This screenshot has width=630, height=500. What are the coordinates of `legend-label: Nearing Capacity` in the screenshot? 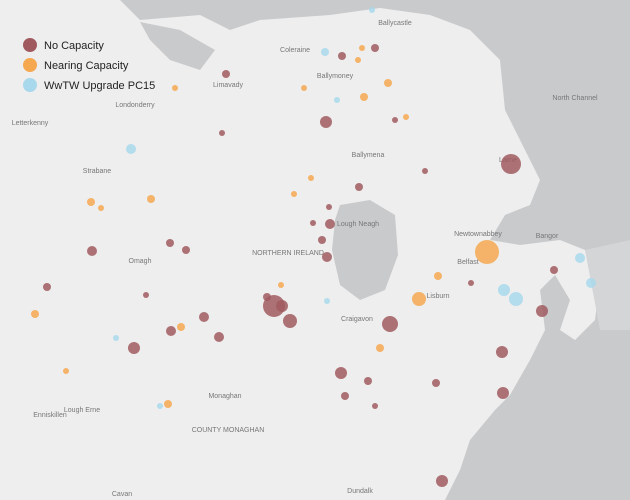 It's located at (86, 66).